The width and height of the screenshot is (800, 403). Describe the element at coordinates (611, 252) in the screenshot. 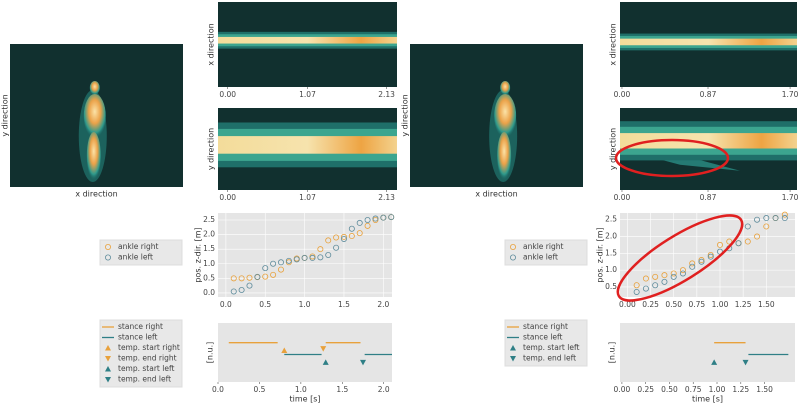

I see `y-tick-label: 1.5` at that location.